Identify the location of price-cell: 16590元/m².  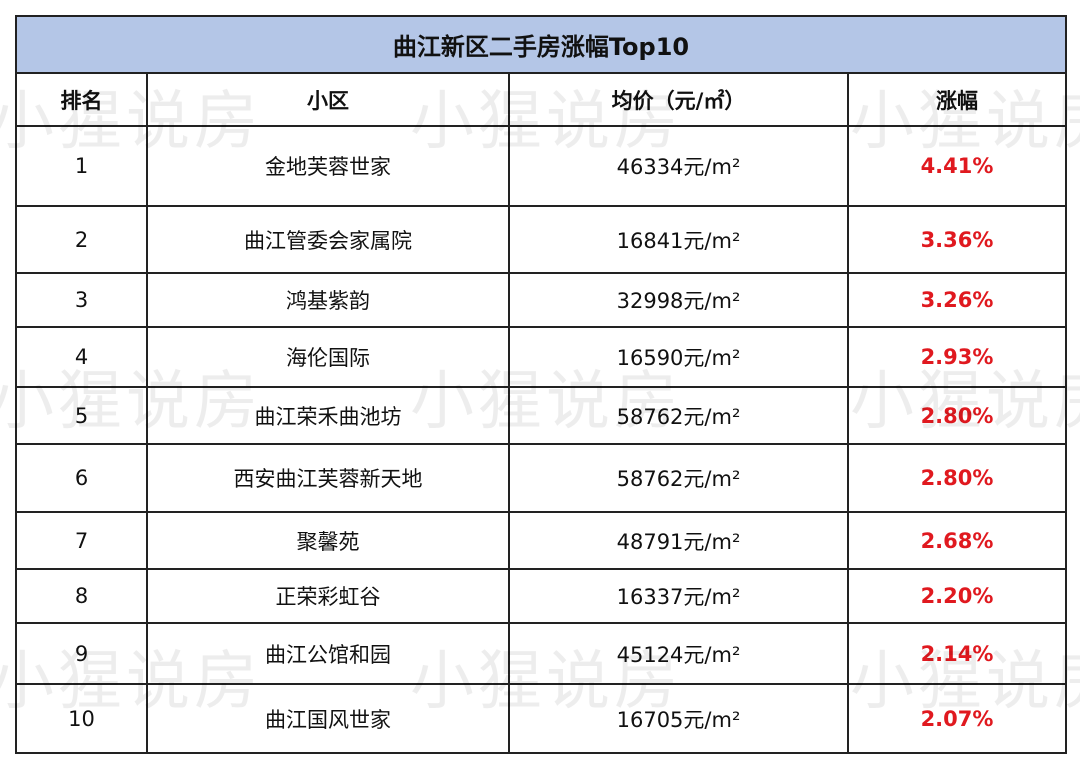
(678, 357).